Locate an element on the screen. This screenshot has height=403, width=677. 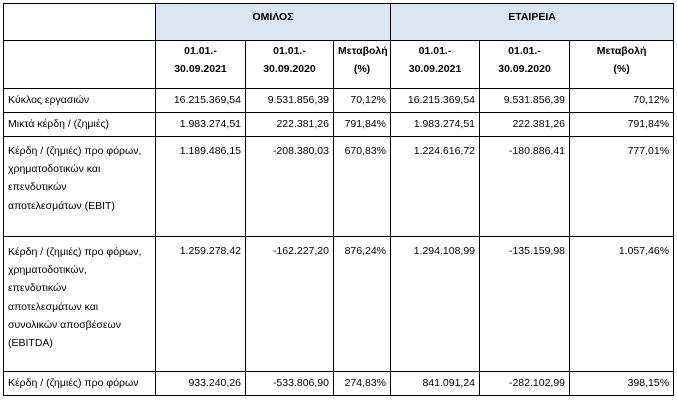
group-2021-value: 1.983.274,51 is located at coordinates (200, 124).